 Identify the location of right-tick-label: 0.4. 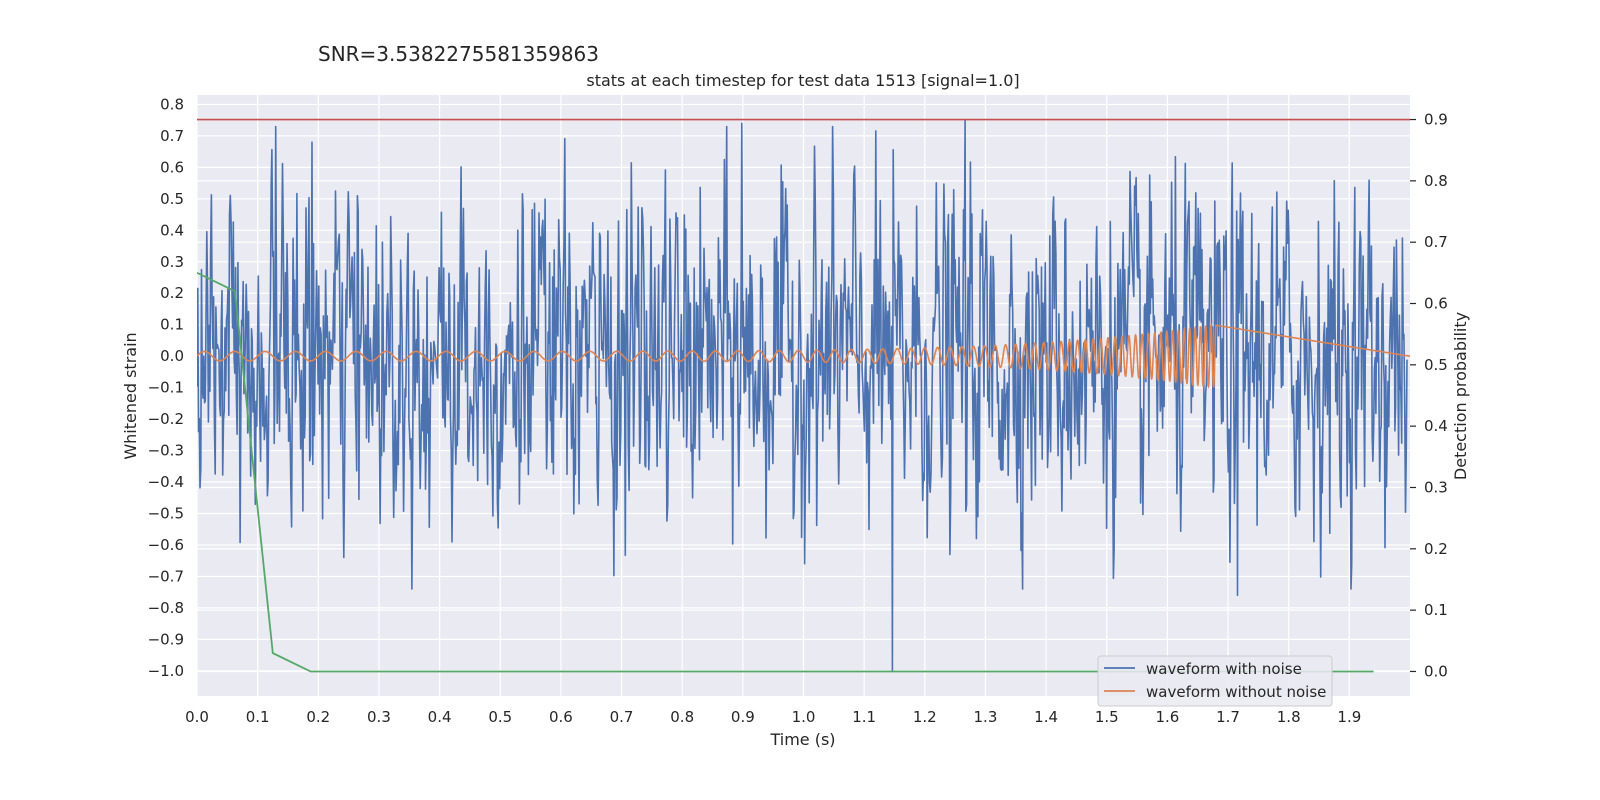
(1436, 426).